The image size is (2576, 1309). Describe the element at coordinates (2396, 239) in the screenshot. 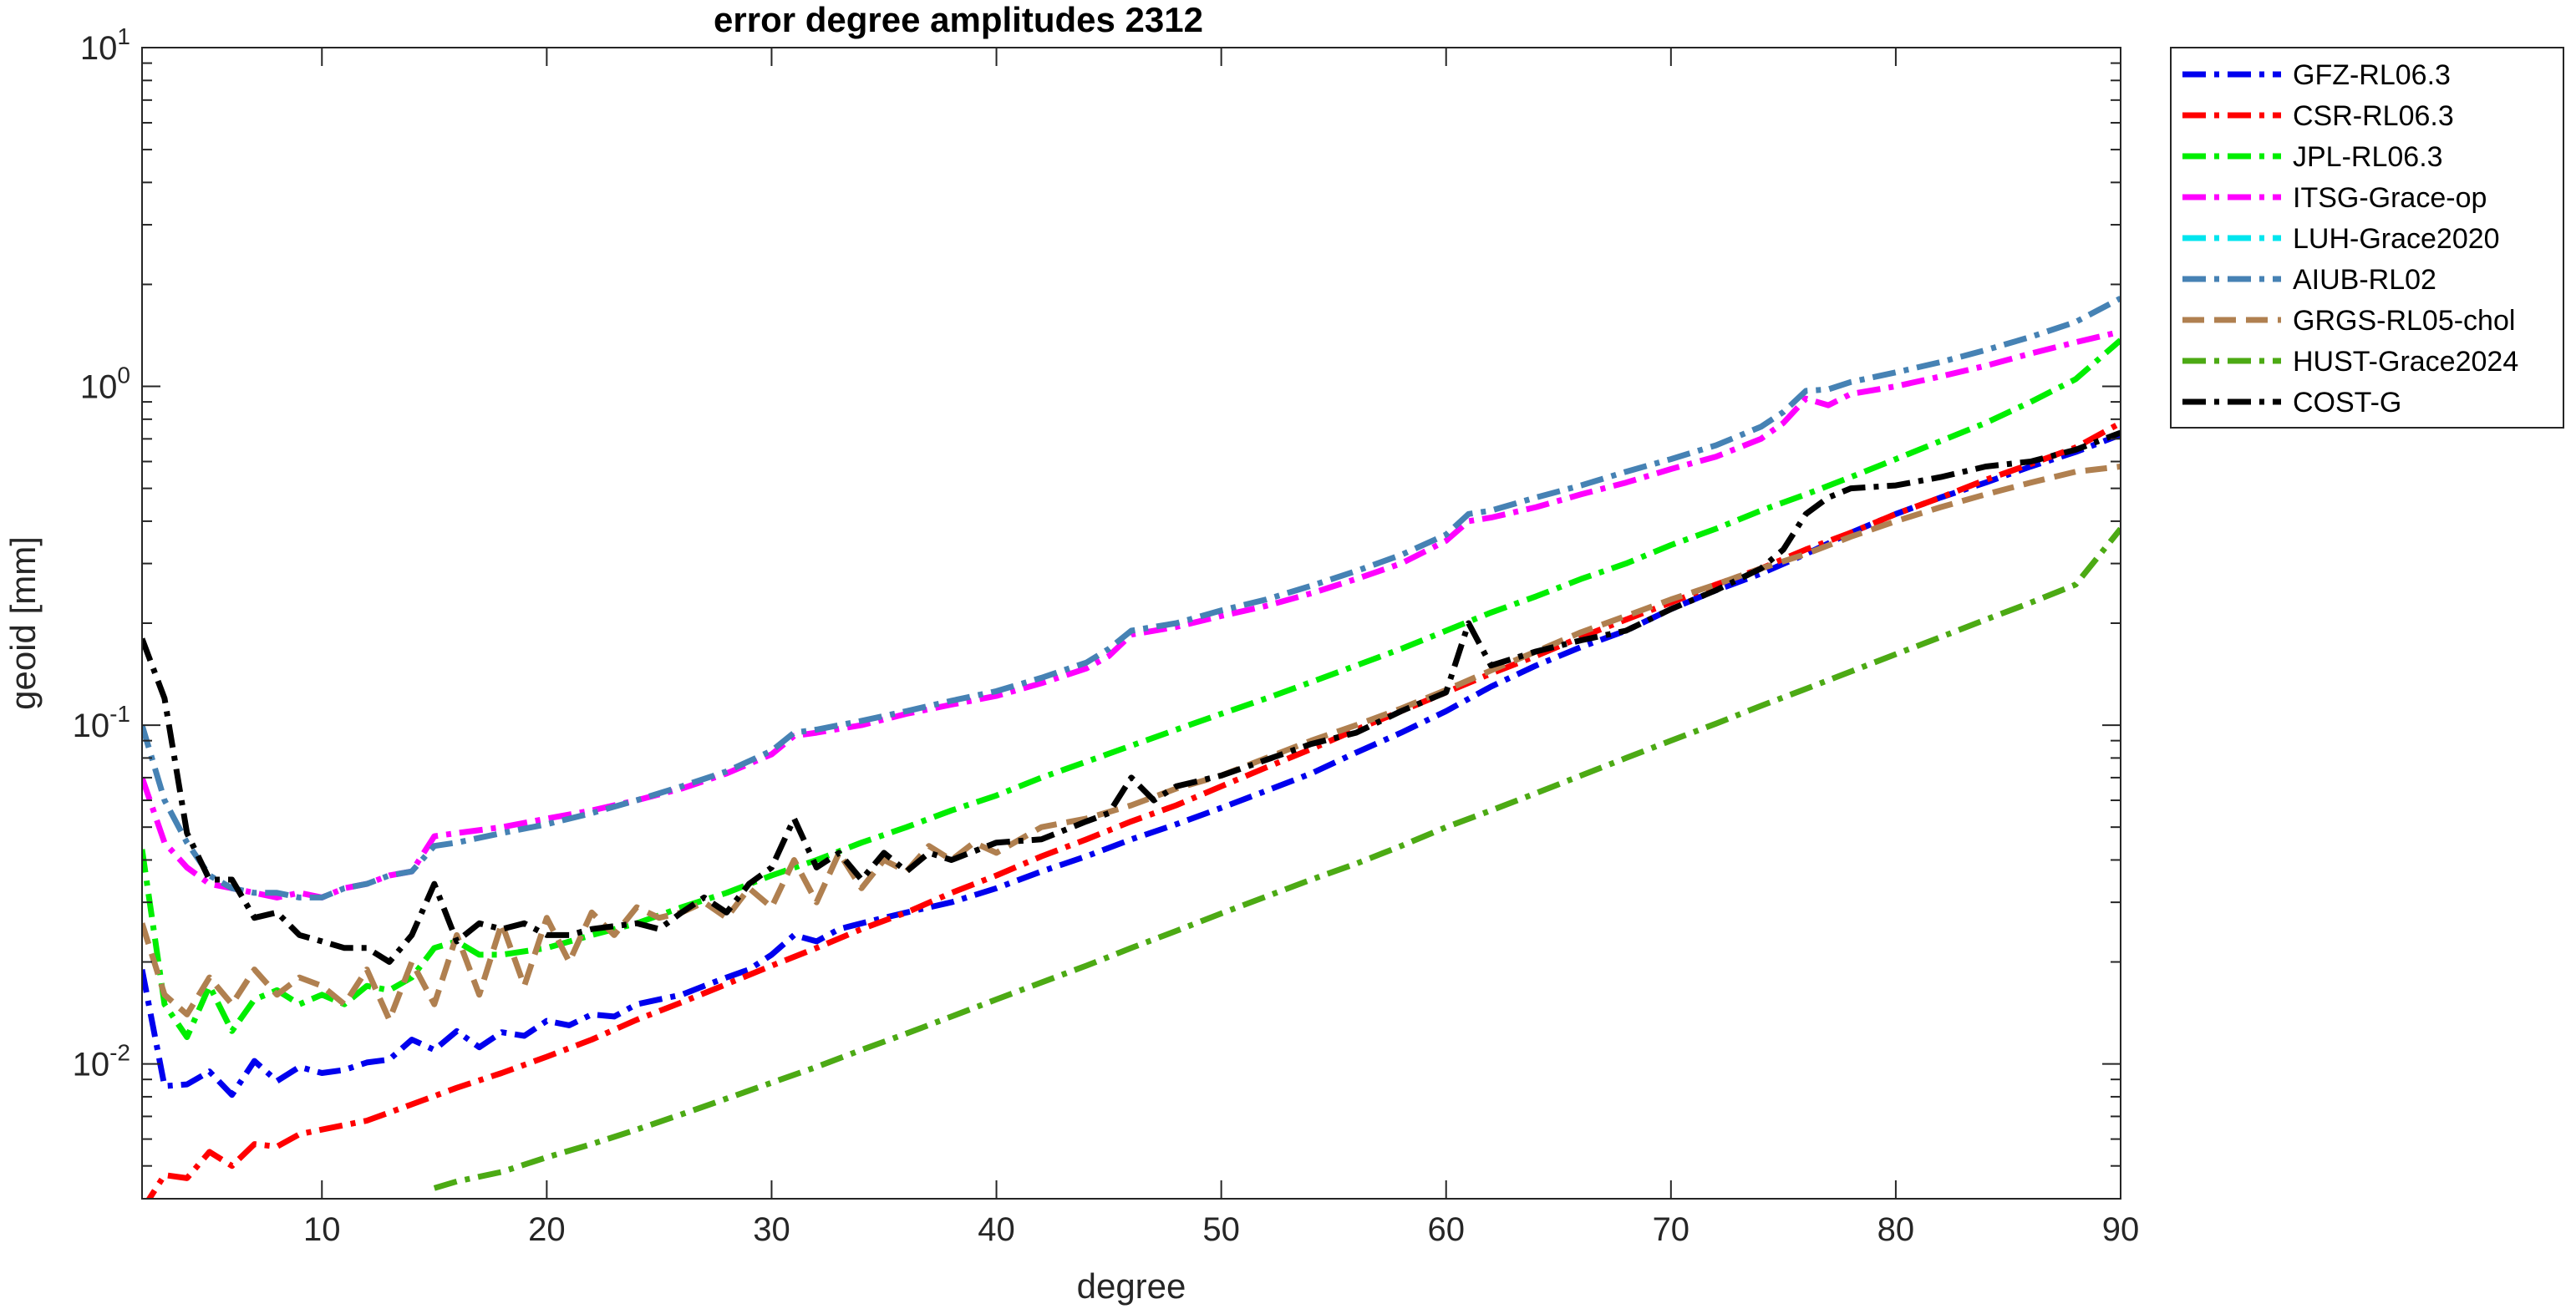

I see `legend-entry-label: LUH-Grace2020` at that location.